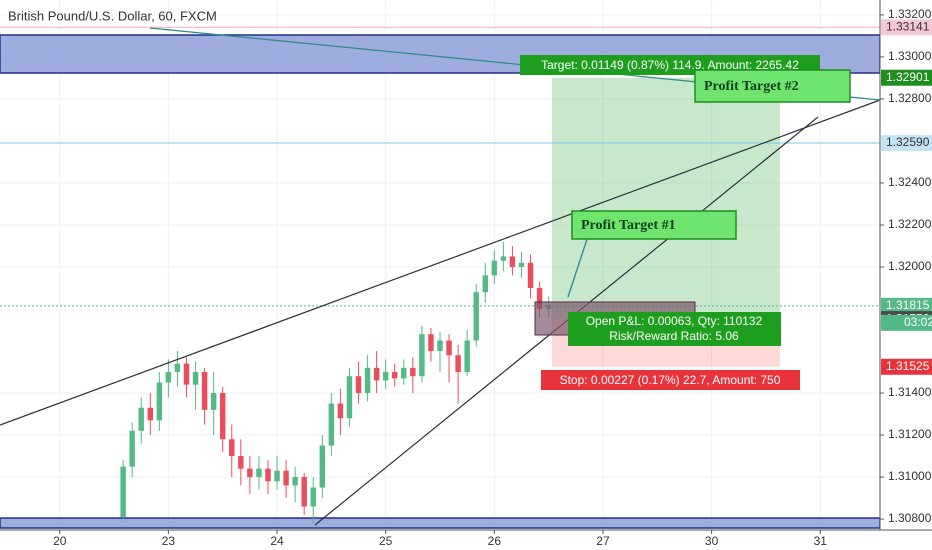  Describe the element at coordinates (918, 322) in the screenshot. I see `countdown: 03:02` at that location.